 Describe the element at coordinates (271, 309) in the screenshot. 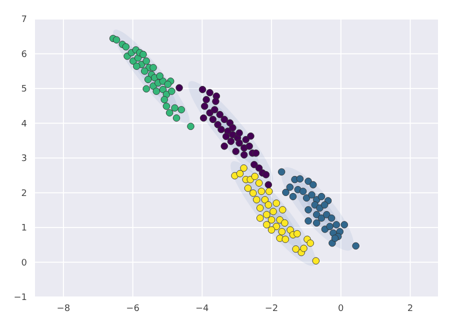

I see `x-tick-label: −2` at that location.